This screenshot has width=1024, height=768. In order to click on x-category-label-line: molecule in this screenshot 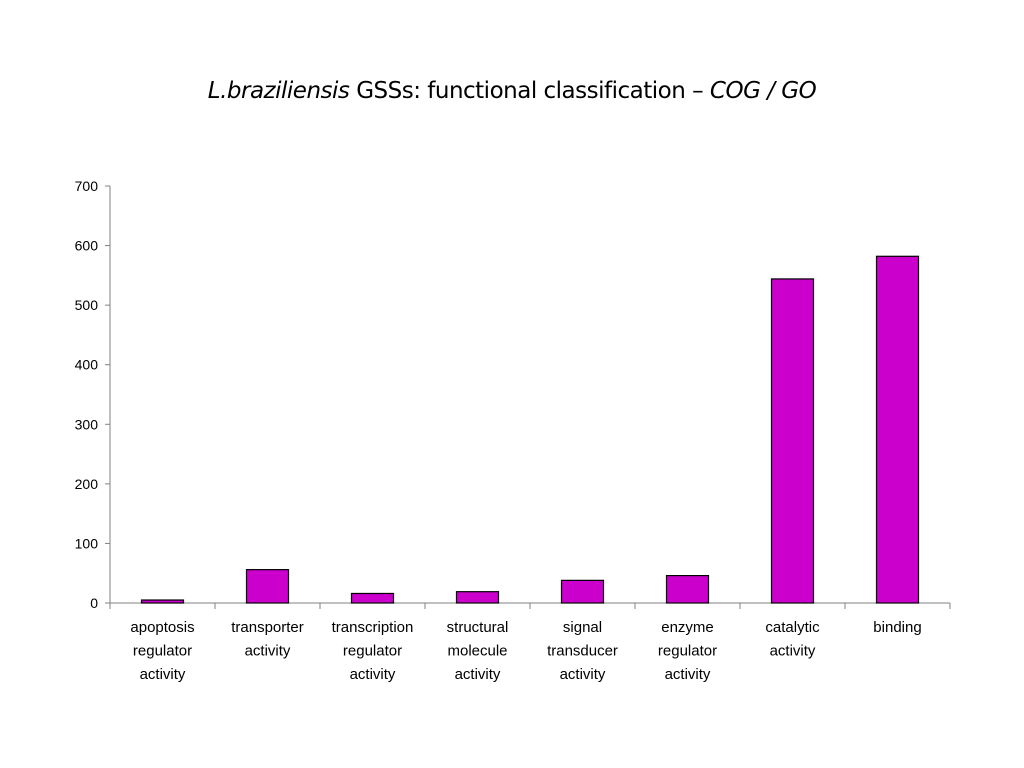, I will do `click(477, 651)`.